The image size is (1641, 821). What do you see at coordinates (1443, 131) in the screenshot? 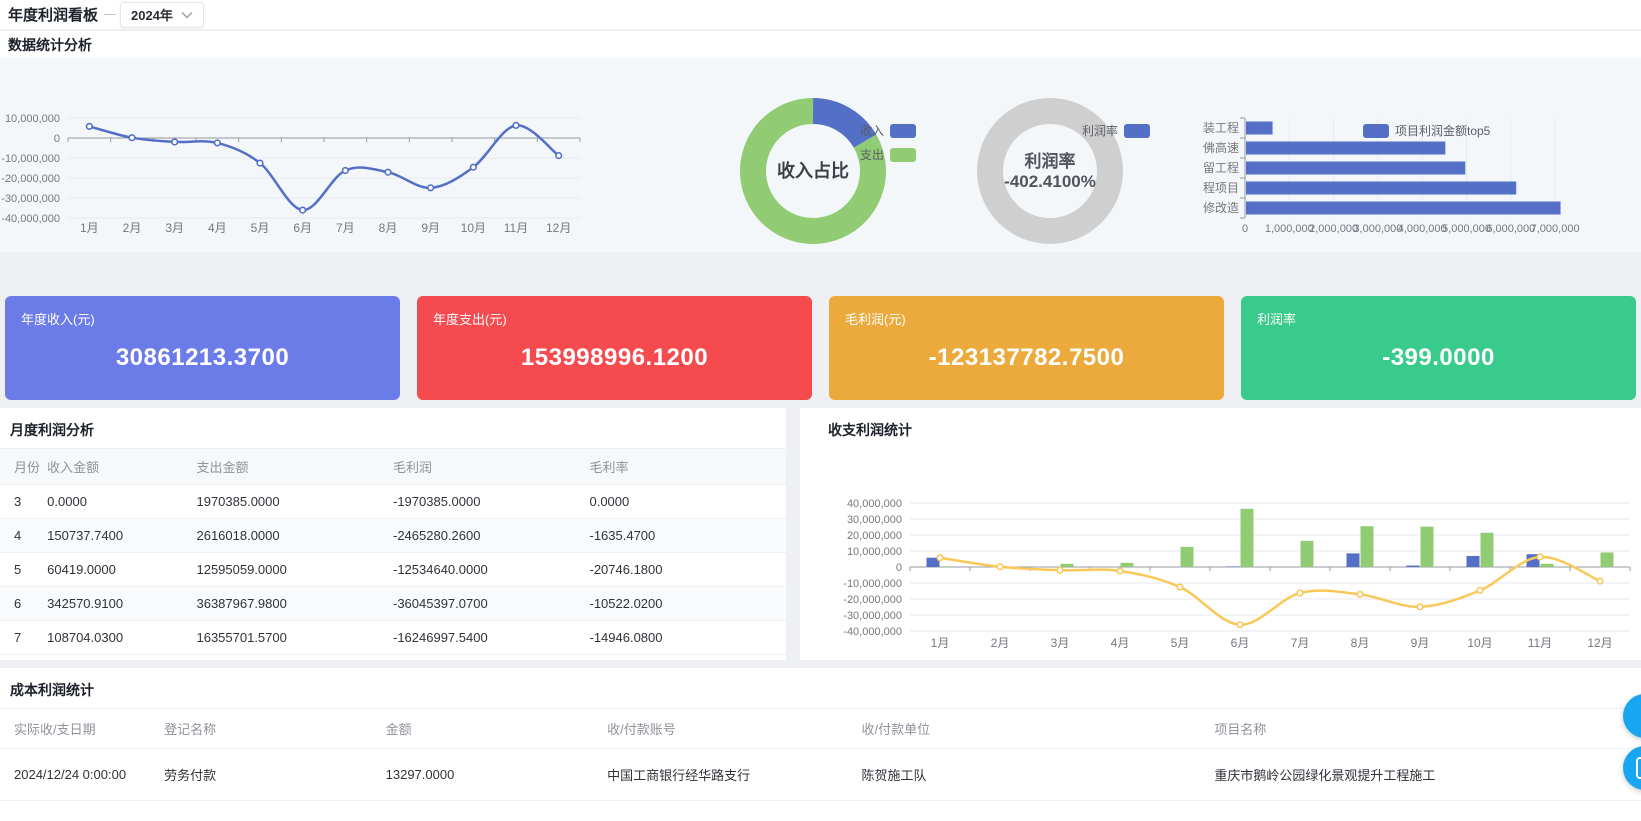
I see `legend-label: 项目利润金额top5` at bounding box center [1443, 131].